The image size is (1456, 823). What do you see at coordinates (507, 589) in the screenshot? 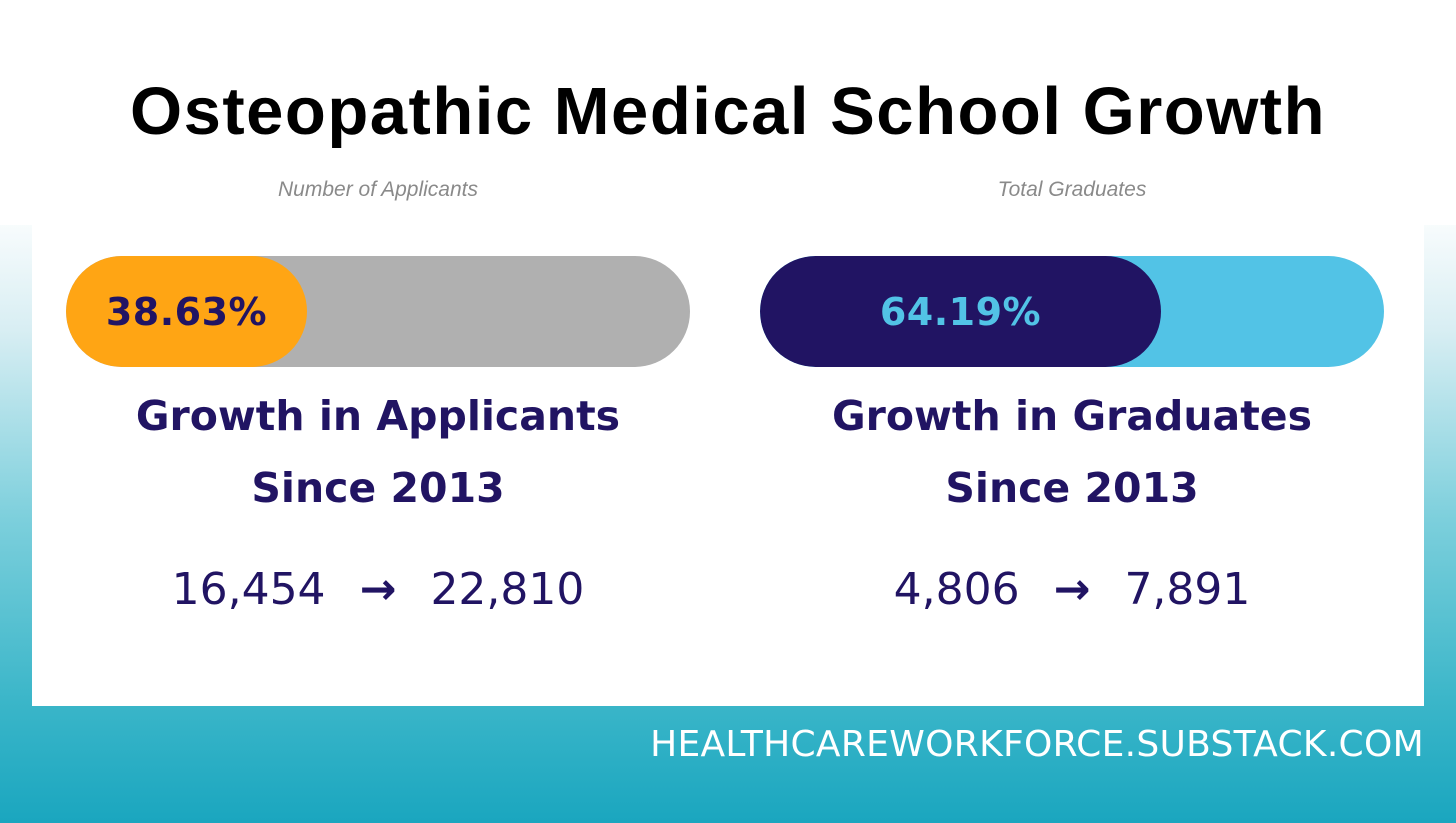
I see `applicants-to-value: 22,810` at bounding box center [507, 589].